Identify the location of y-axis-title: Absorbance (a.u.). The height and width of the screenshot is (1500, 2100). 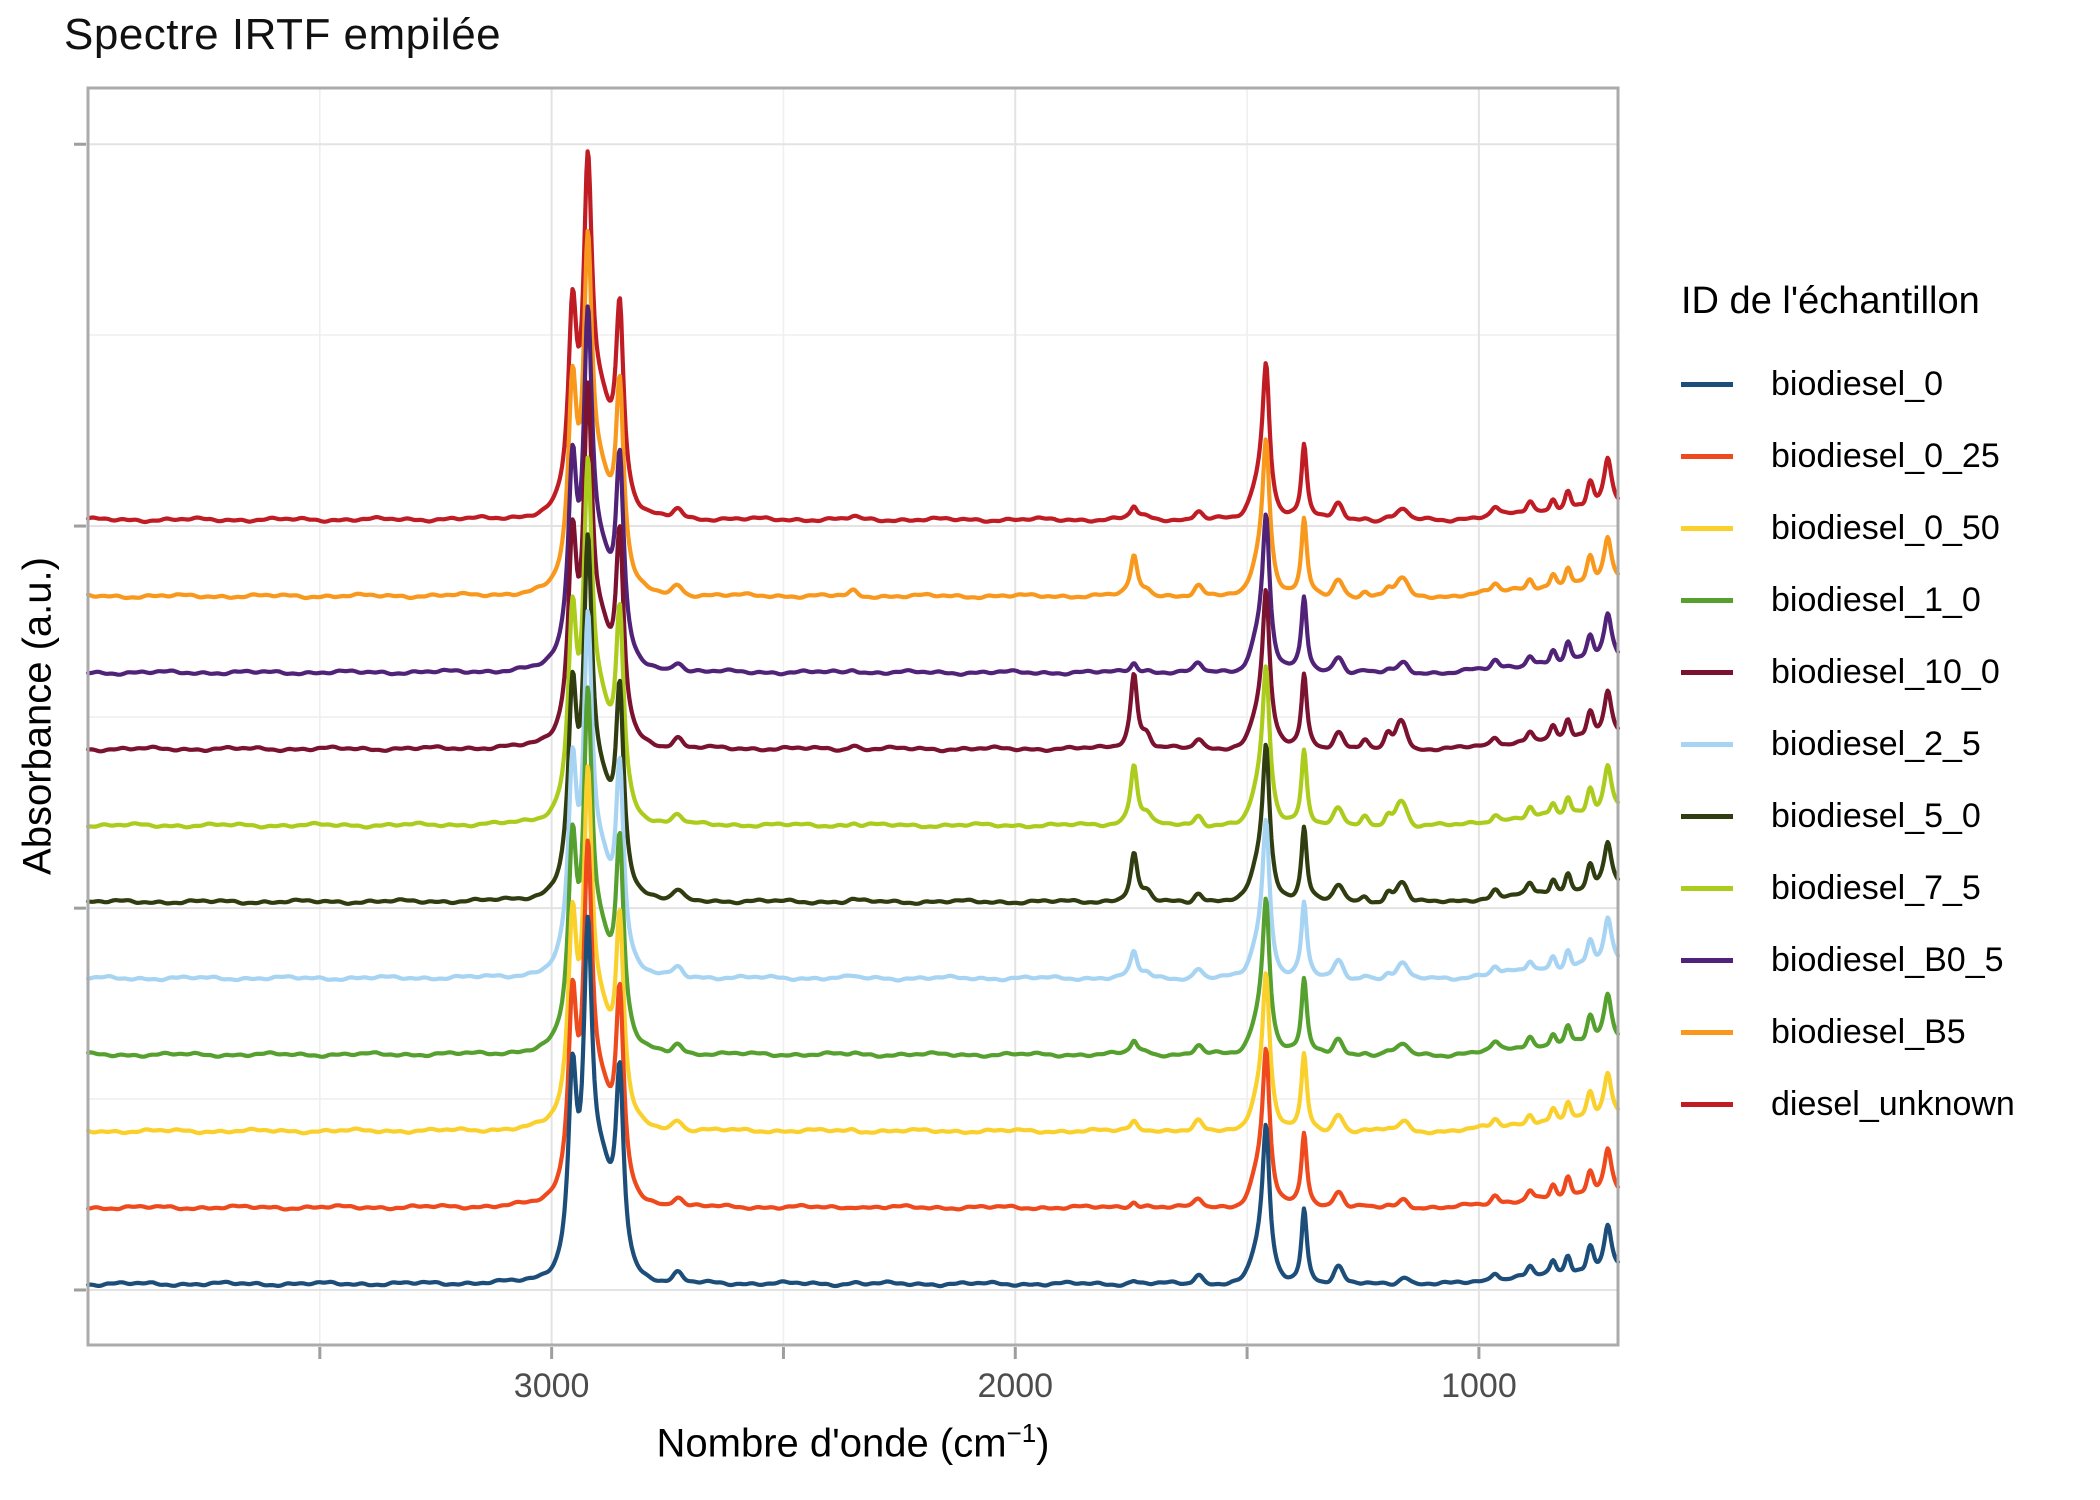
(37, 716).